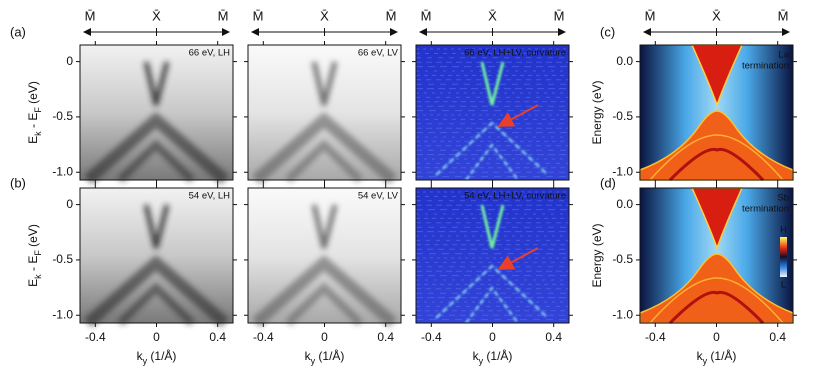  I want to click on annotation: 54 eV, LH+LV, curvature, so click(515, 196).